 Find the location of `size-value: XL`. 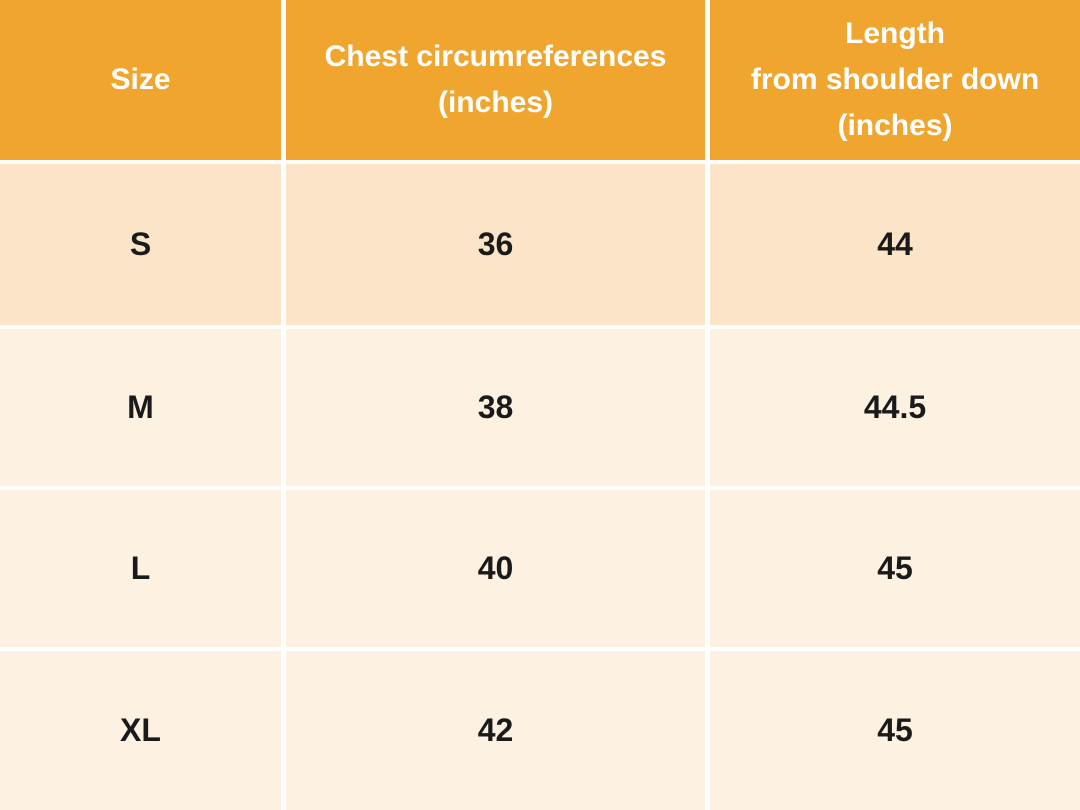

size-value: XL is located at coordinates (140, 730).